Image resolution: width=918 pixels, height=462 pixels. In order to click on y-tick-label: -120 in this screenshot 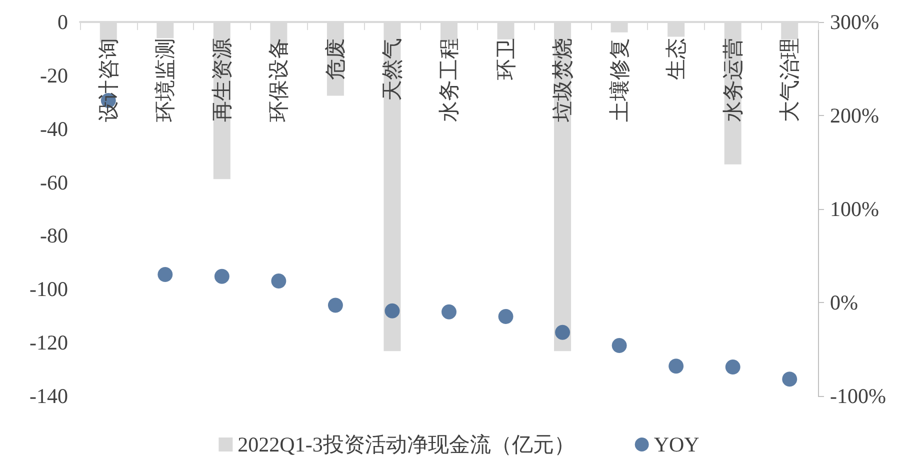, I will do `click(49, 342)`.